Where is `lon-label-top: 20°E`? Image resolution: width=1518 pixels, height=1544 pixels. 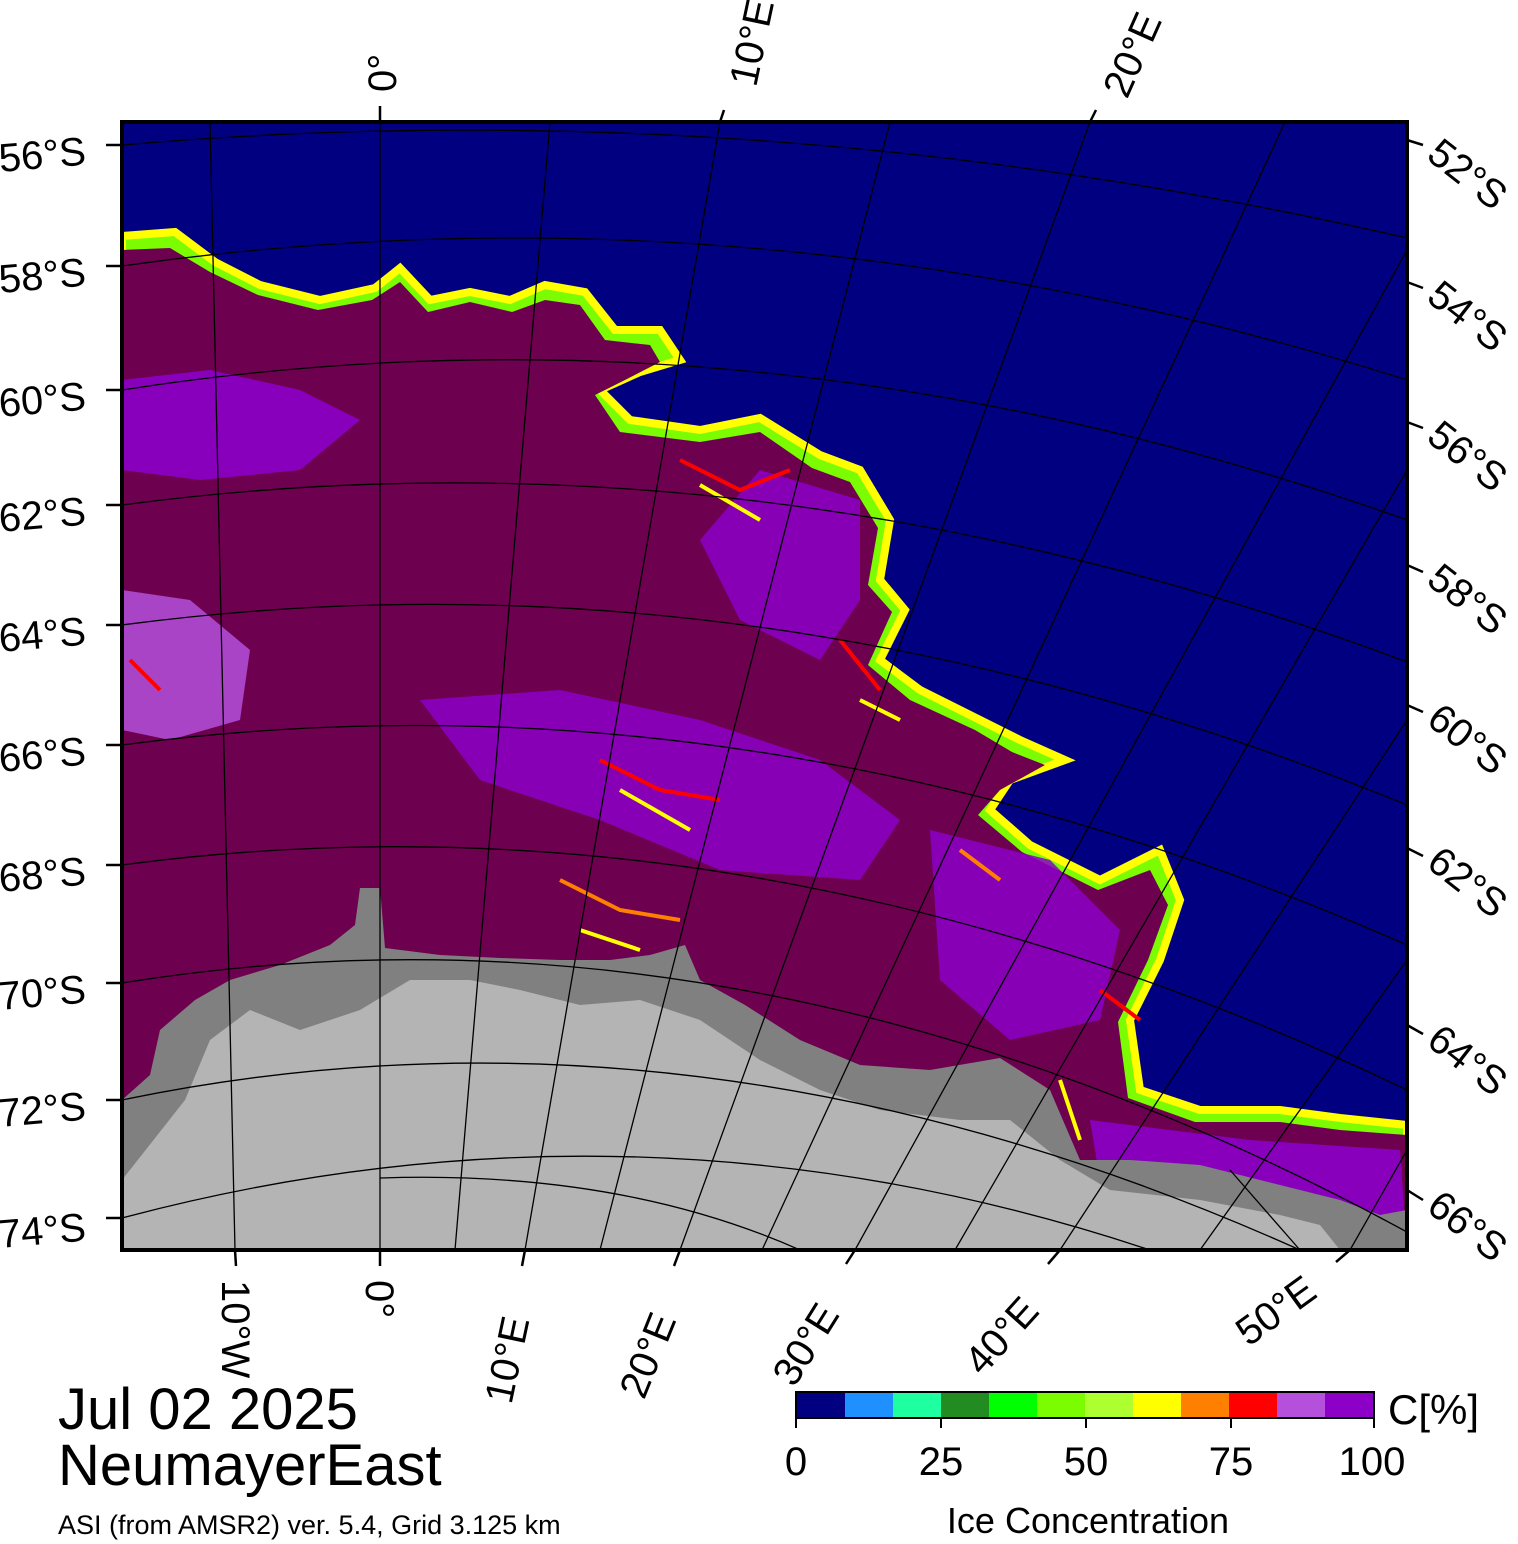
lon-label-top: 20°E is located at coordinates (1133, 55).